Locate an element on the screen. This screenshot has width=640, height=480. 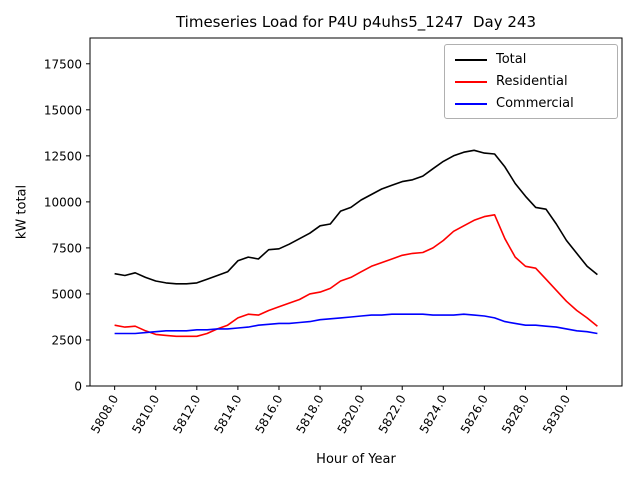
y-tick-label: 0 is located at coordinates (78, 387).